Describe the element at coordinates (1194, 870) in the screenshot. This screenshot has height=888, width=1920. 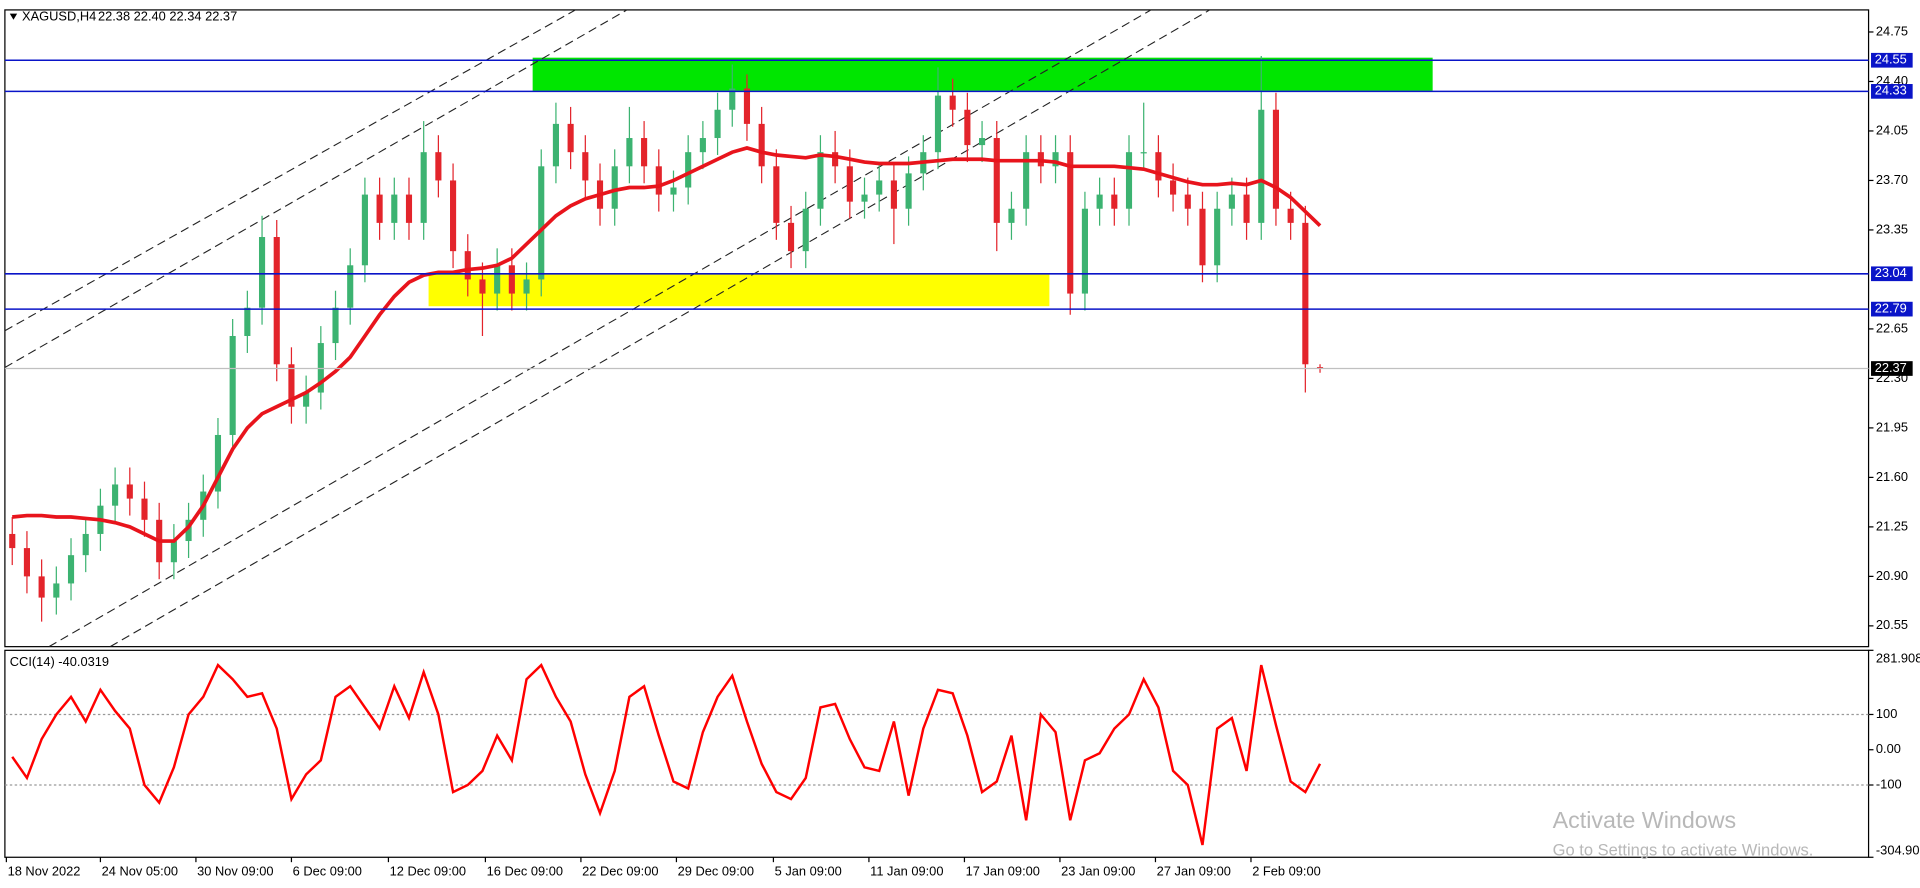
I see `x-tick-label: 27 Jan 09:00` at that location.